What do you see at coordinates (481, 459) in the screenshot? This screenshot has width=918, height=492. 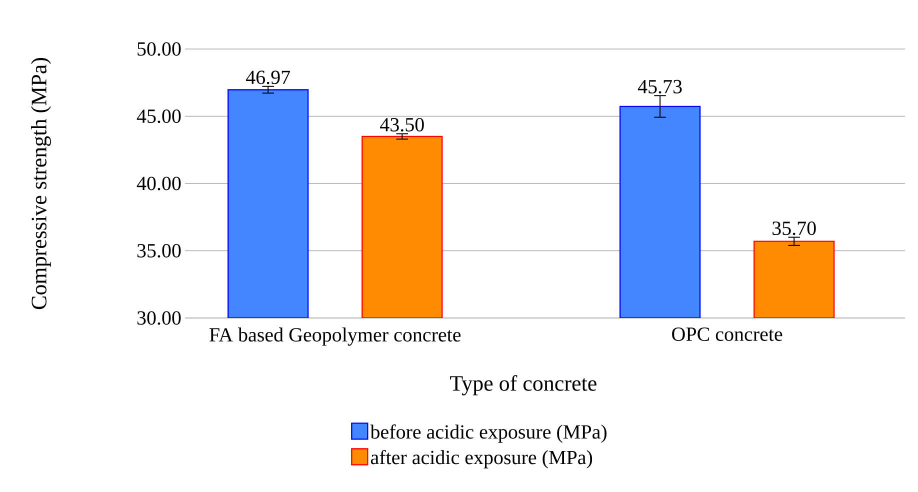 I see `legend-label: after acidic exposure (MPa)` at bounding box center [481, 459].